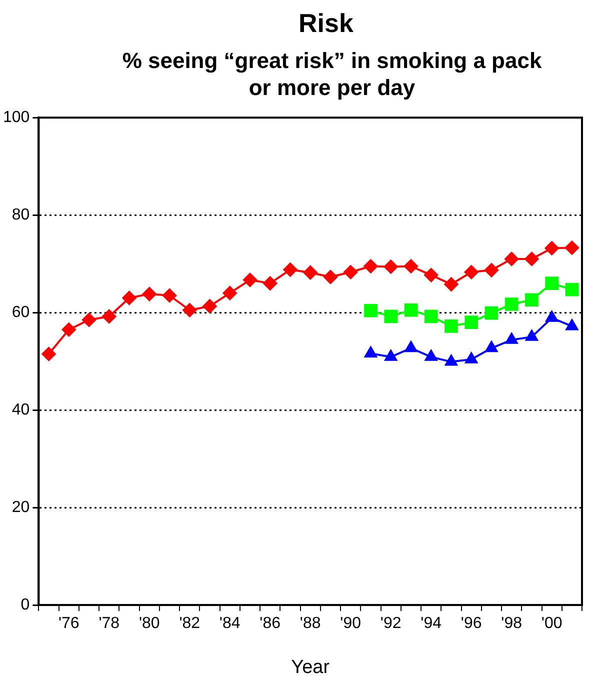 The height and width of the screenshot is (698, 592). I want to click on x-axis-title: Year, so click(310, 667).